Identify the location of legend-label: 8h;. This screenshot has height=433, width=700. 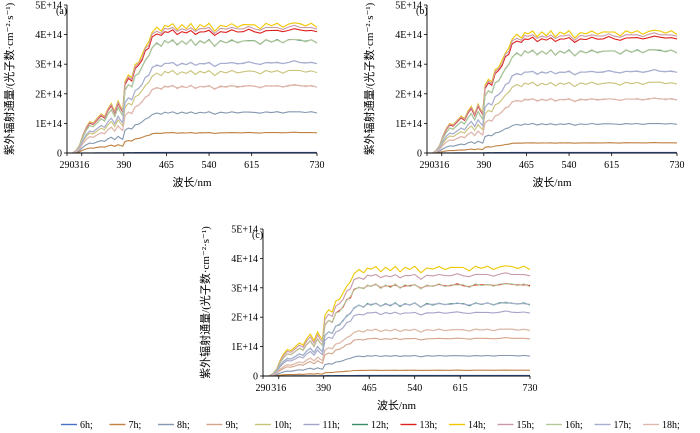
(183, 425).